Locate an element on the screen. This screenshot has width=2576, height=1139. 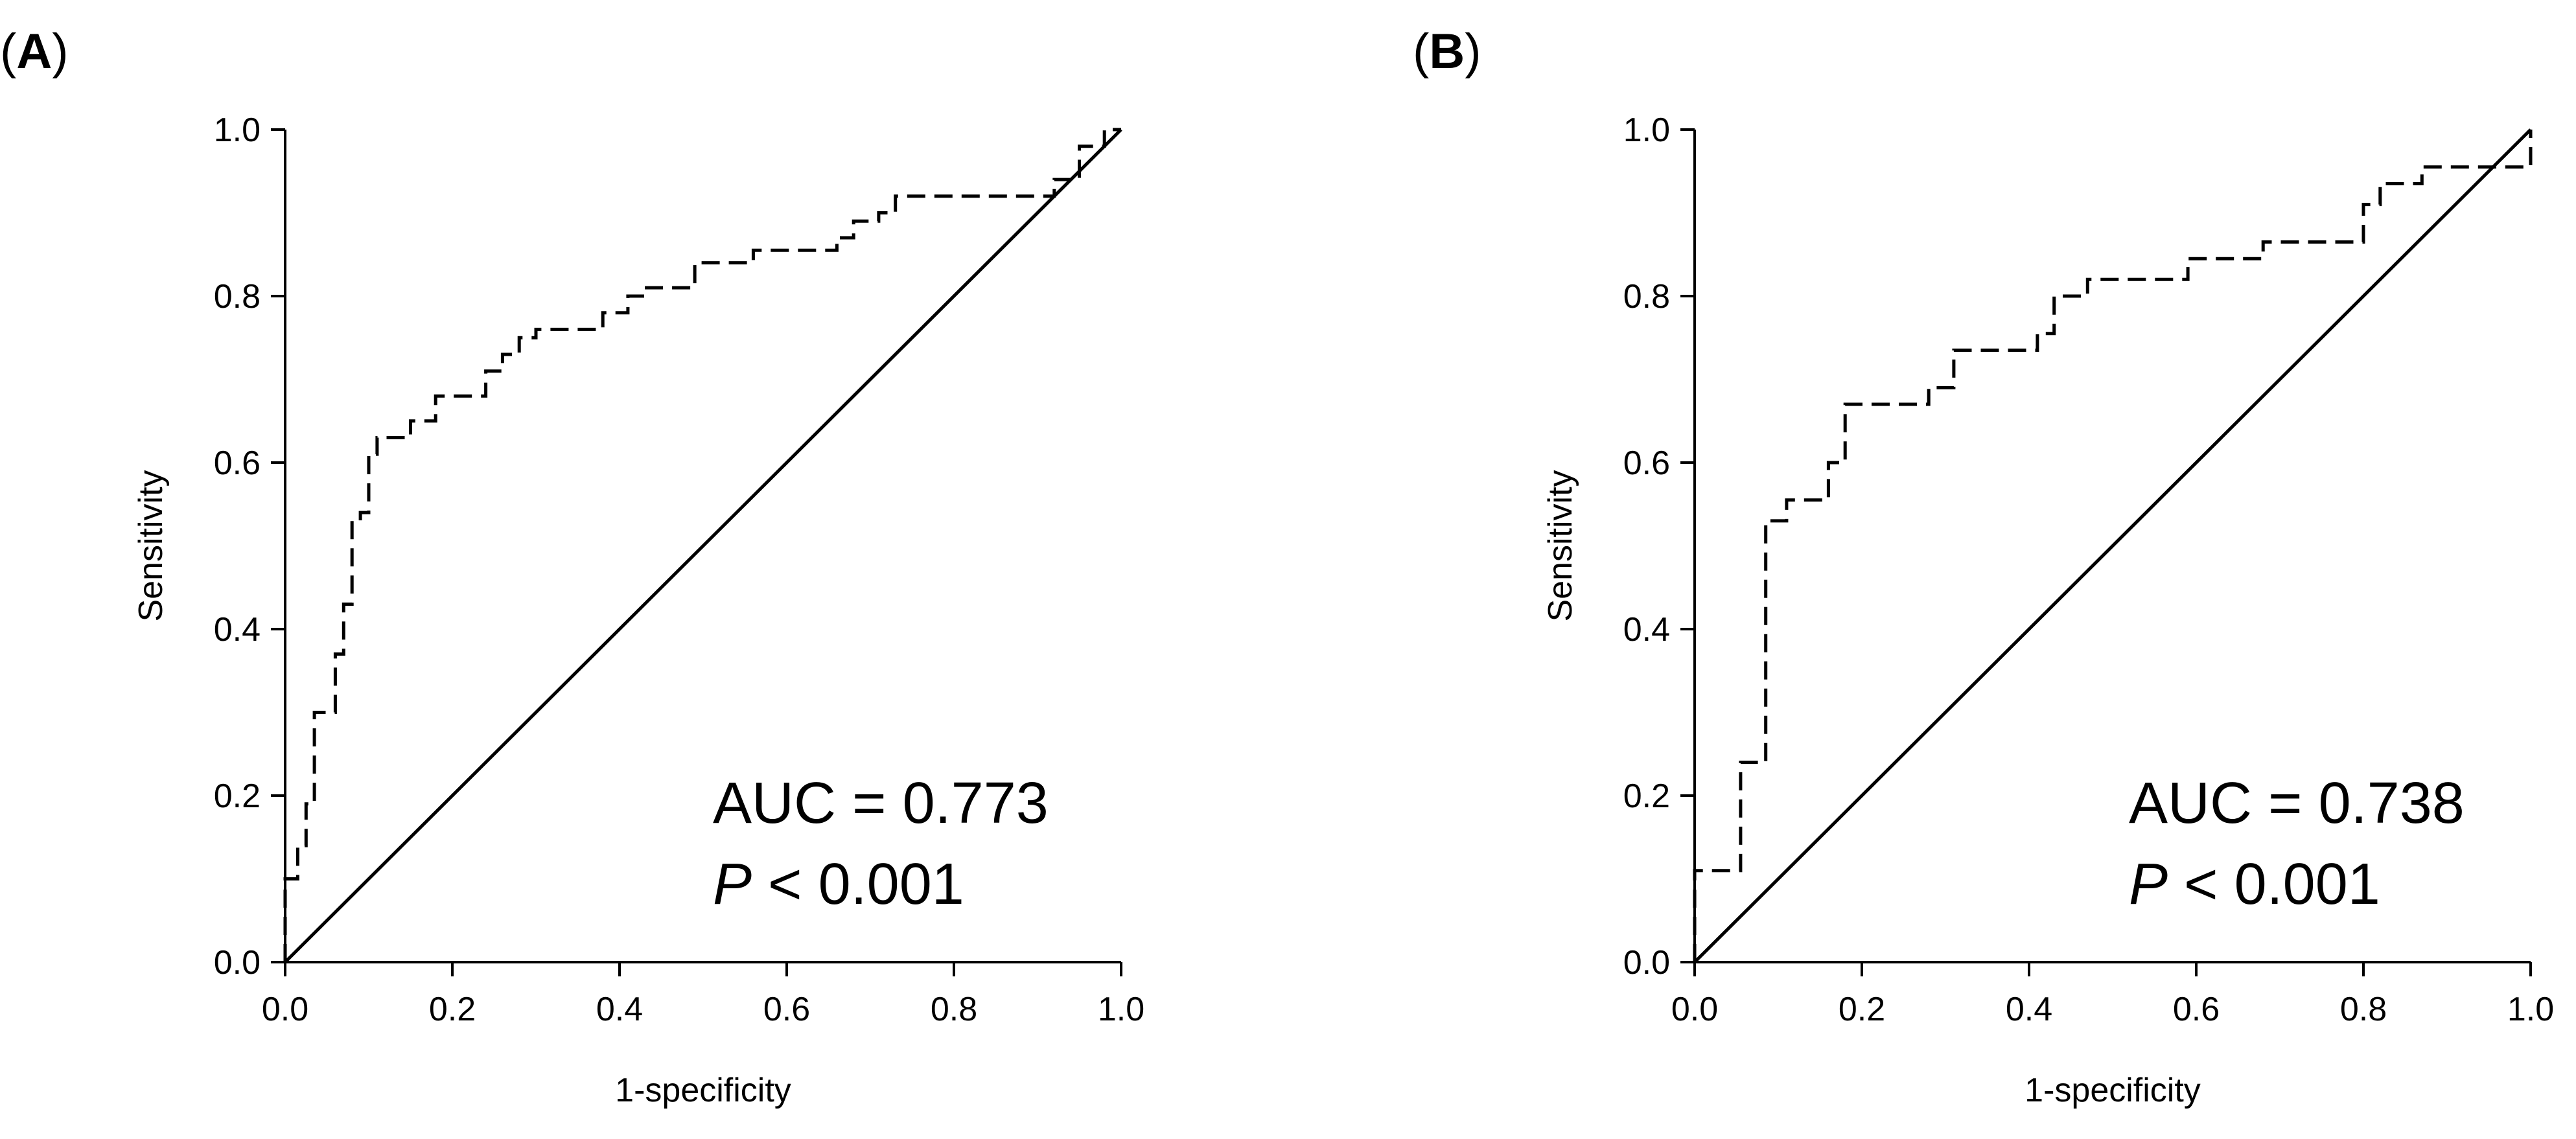
auc-annotation: AUC = 0.773 is located at coordinates (881, 803).